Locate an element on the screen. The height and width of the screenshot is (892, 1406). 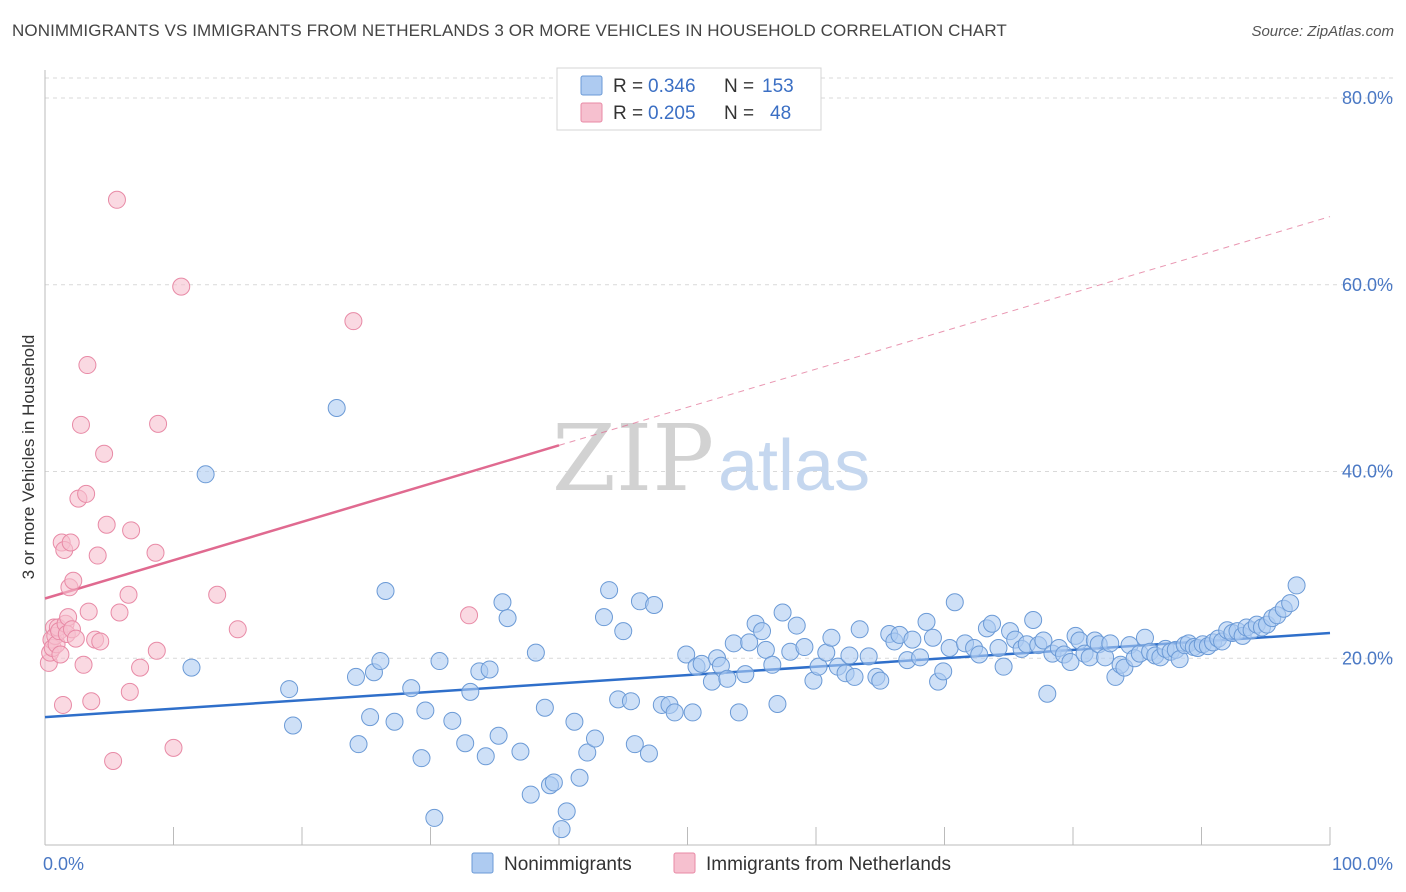
legend-n-label-1: N = is located at coordinates (739, 113).